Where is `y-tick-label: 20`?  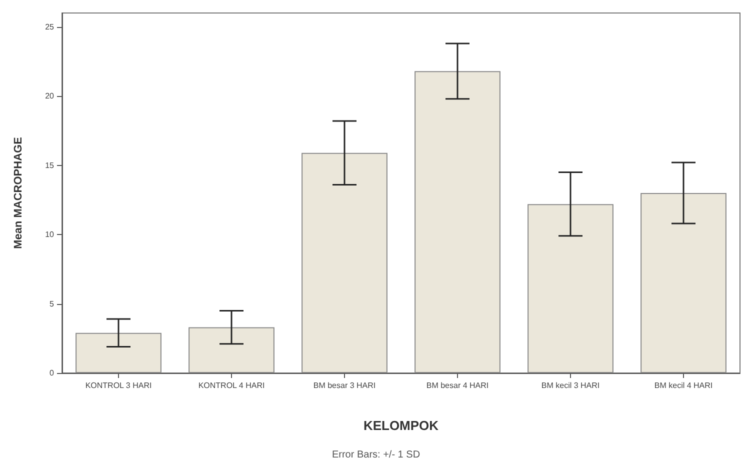 y-tick-label: 20 is located at coordinates (50, 96).